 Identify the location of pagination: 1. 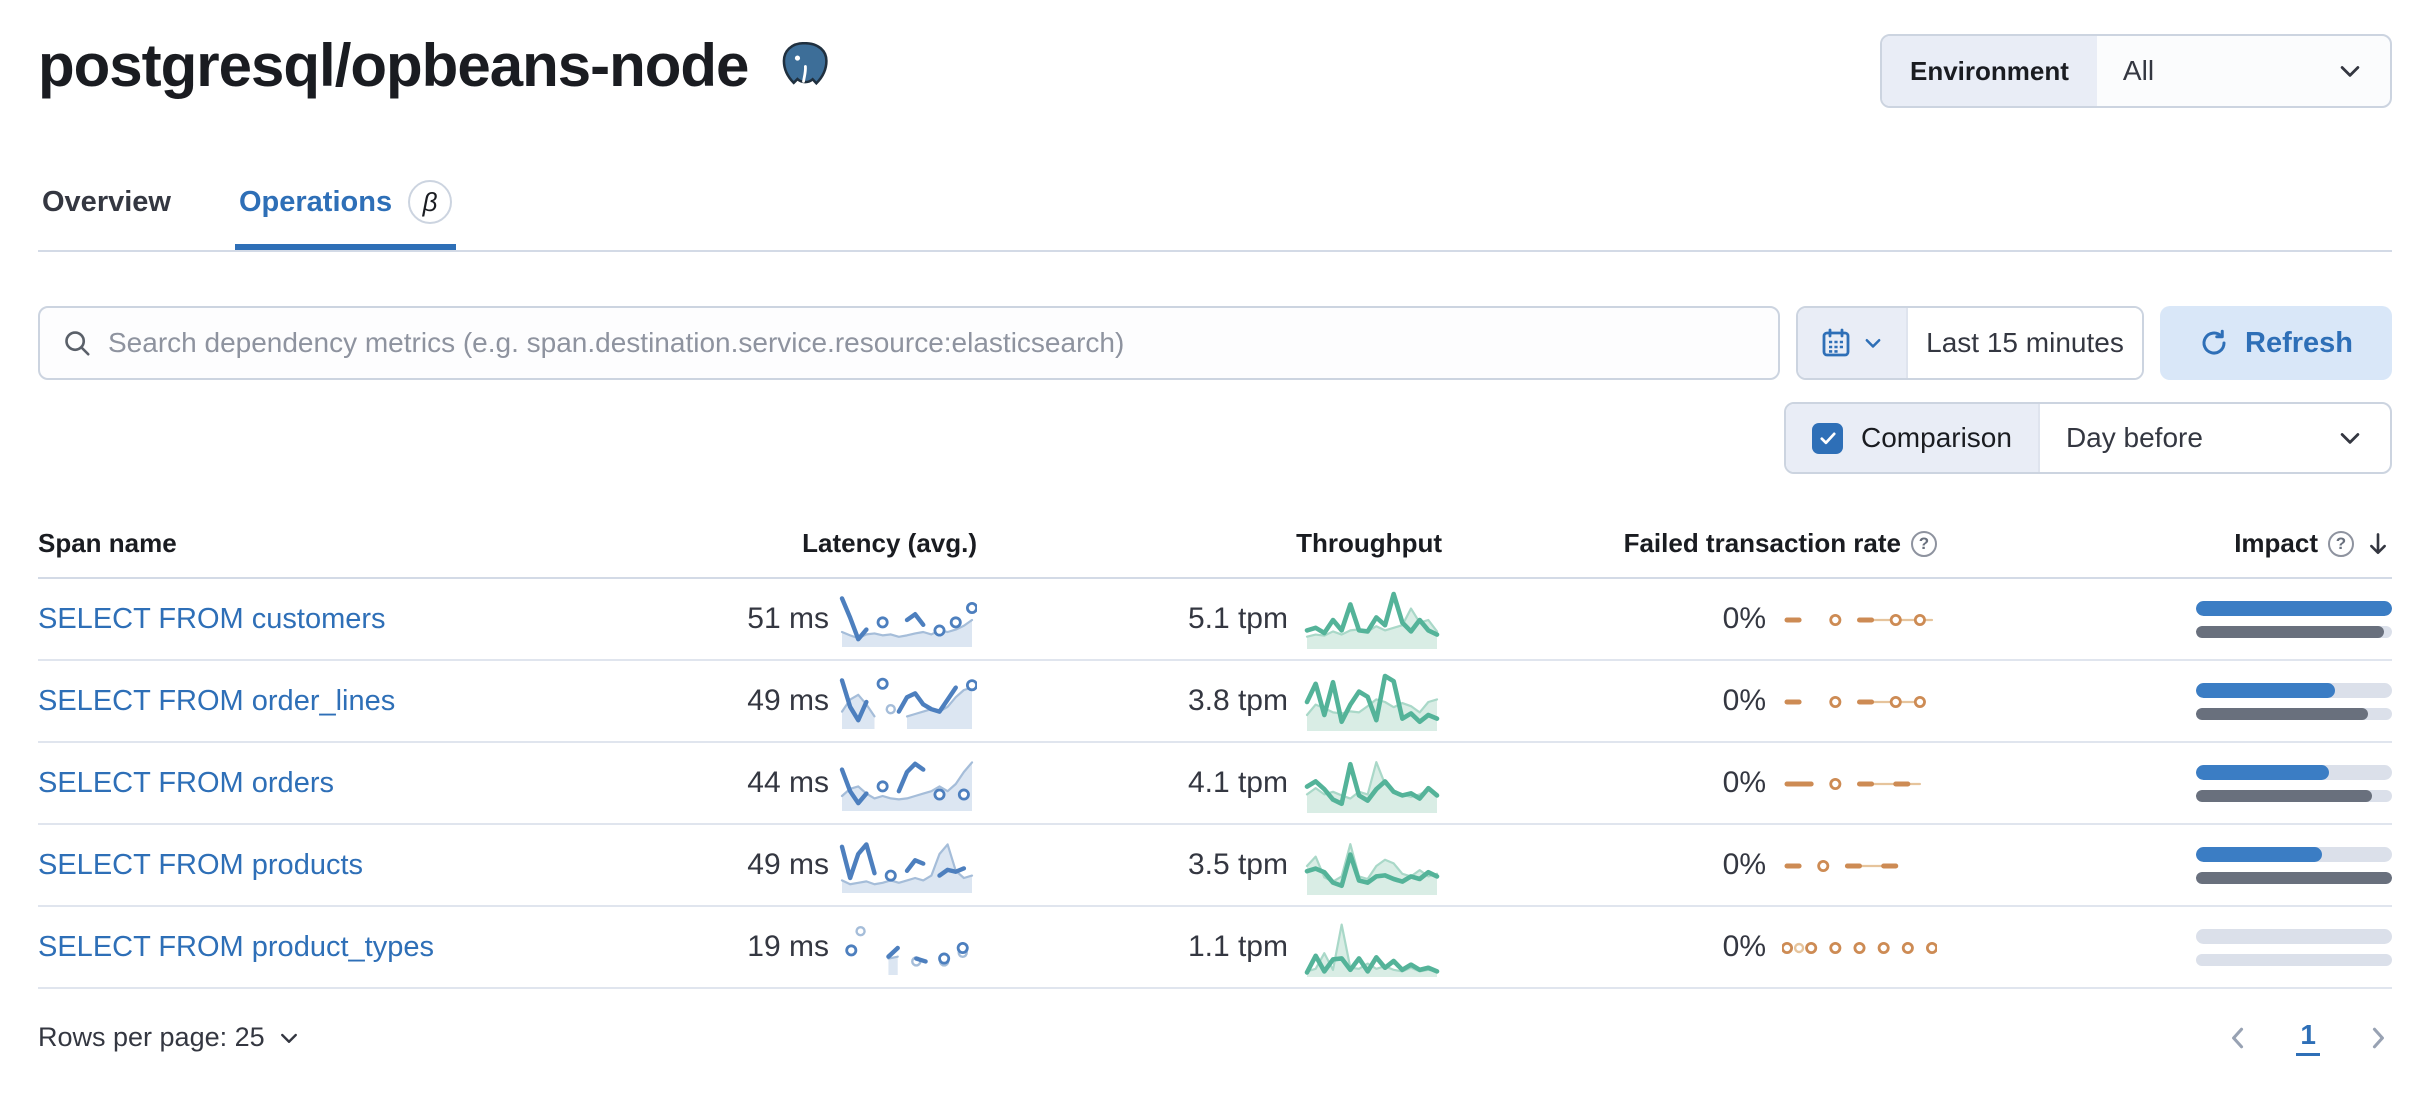
(2308, 1037).